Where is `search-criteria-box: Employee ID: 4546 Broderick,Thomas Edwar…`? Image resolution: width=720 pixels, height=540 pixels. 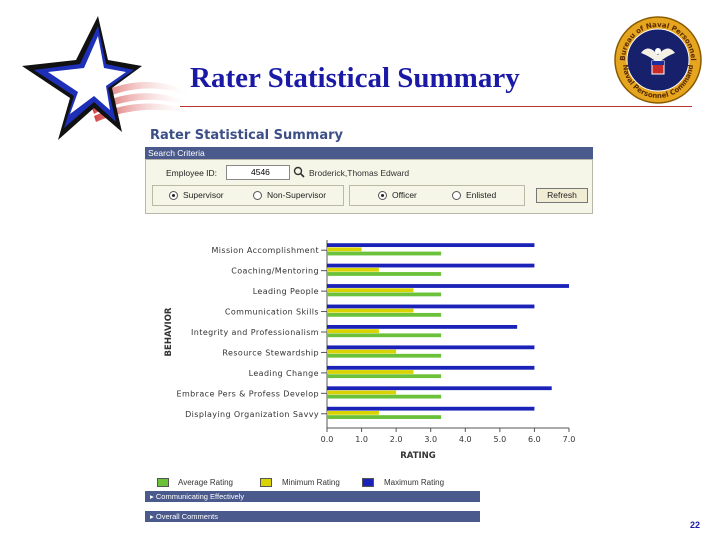 search-criteria-box: Employee ID: 4546 Broderick,Thomas Edwar… is located at coordinates (369, 186).